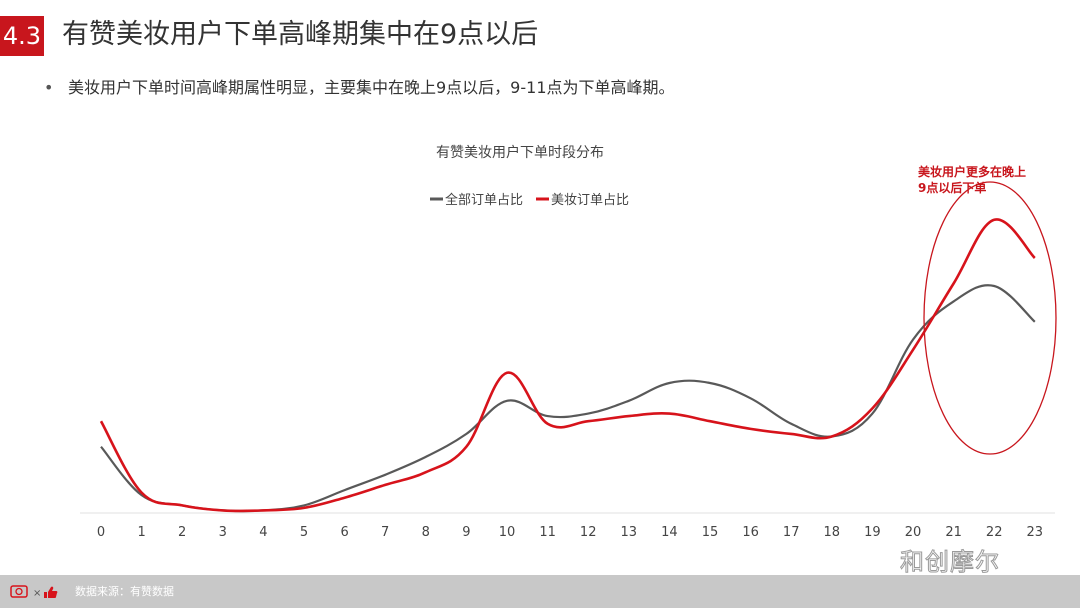 This screenshot has height=608, width=1080. I want to click on x-tick-label: 11, so click(547, 532).